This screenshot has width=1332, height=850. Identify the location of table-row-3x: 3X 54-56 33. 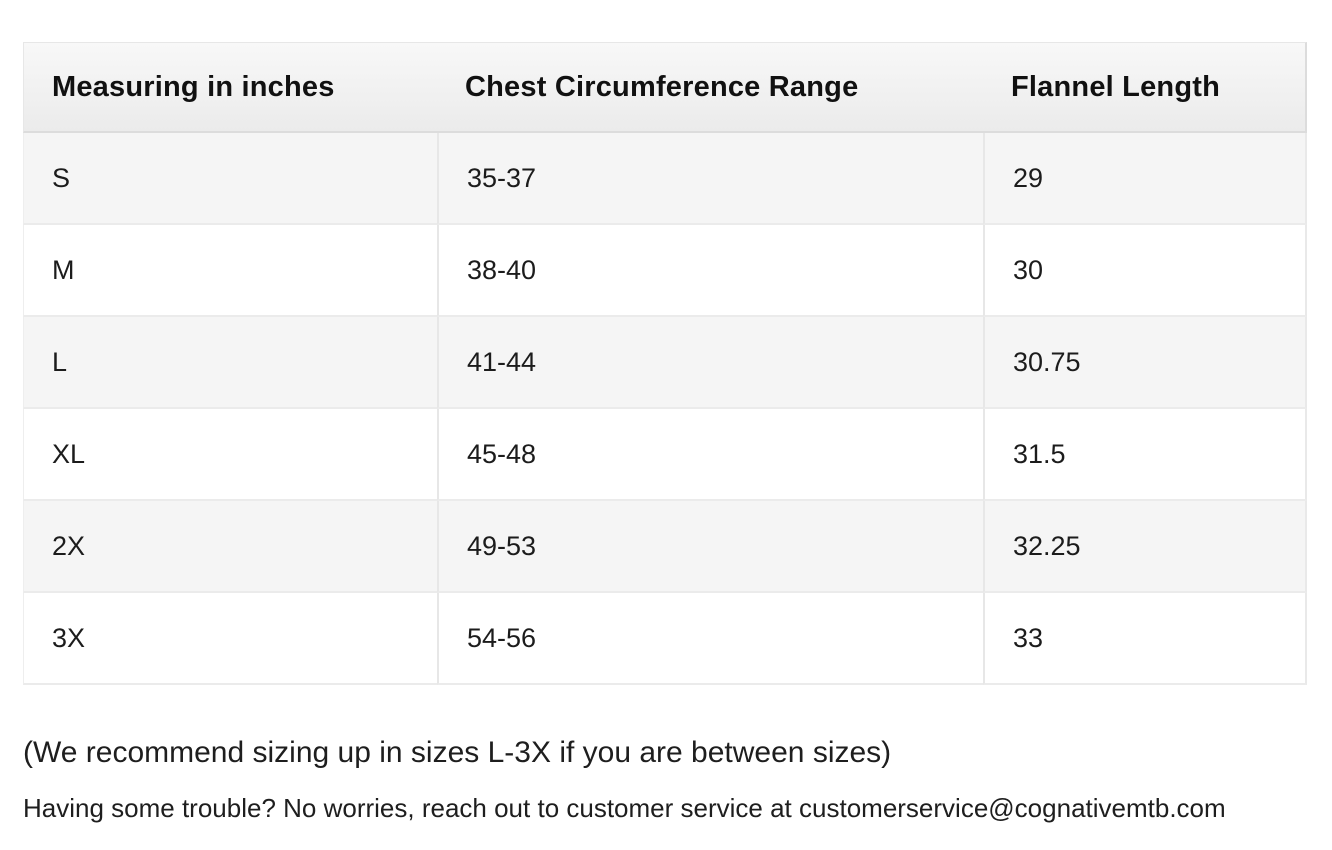
(665, 639).